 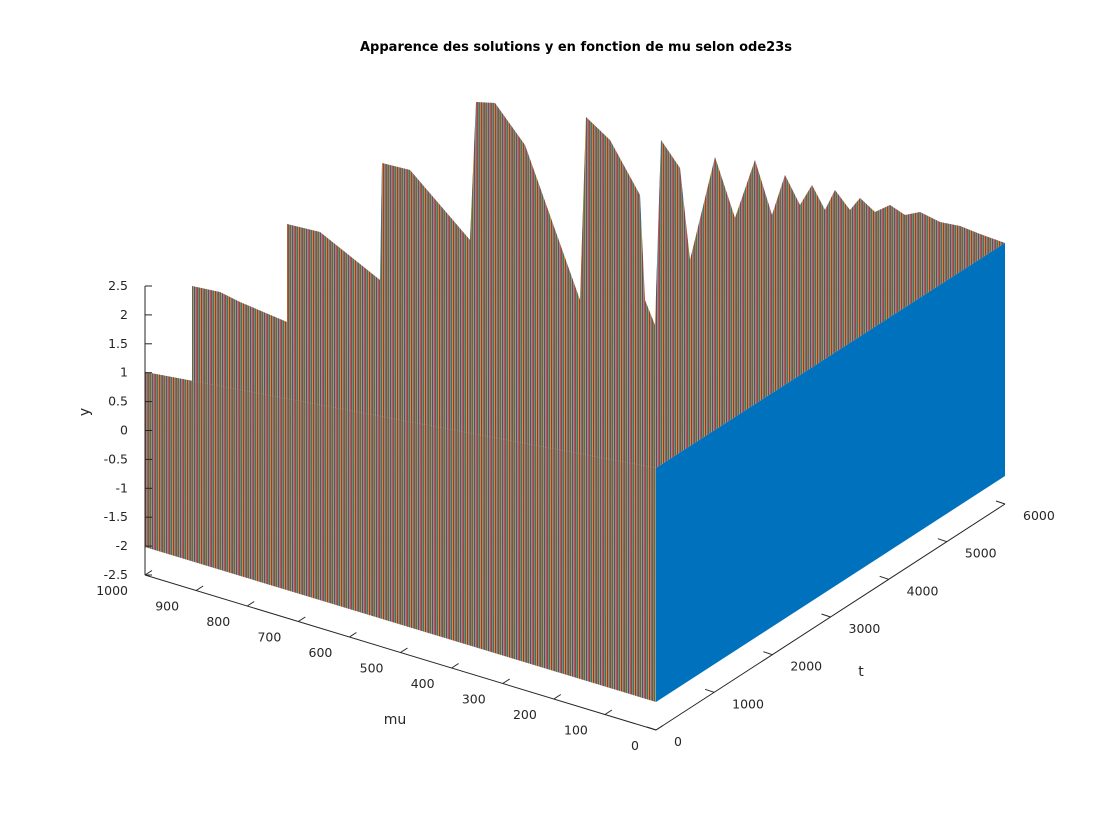 What do you see at coordinates (116, 516) in the screenshot?
I see `z-tick-label: -1.5` at bounding box center [116, 516].